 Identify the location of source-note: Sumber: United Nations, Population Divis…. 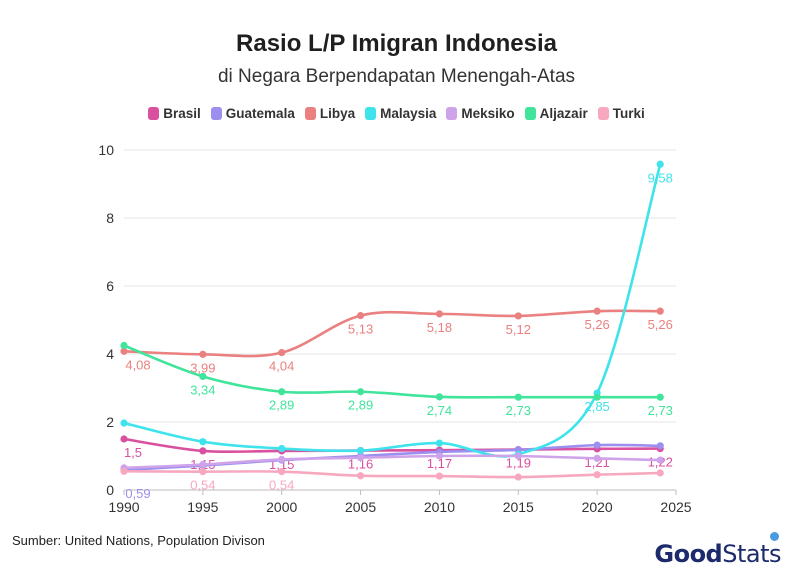
(138, 540).